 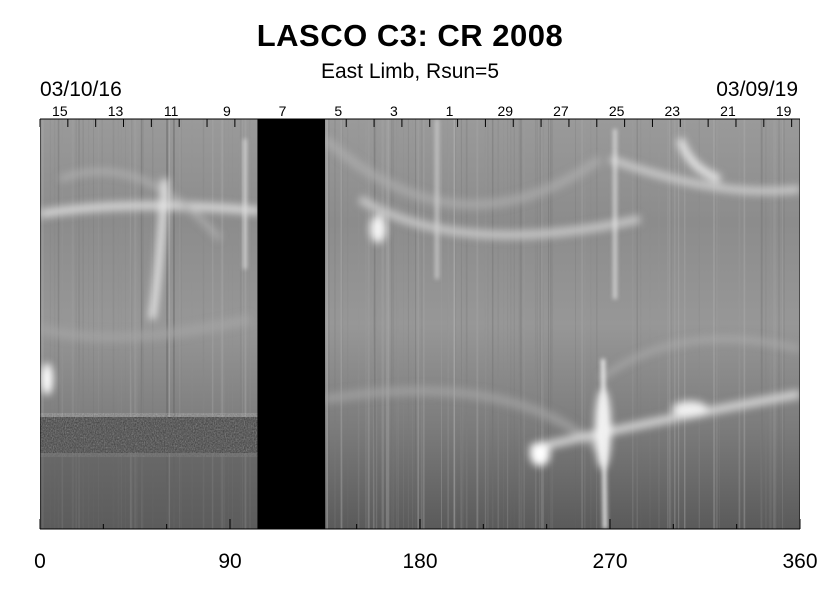 I want to click on day-tick-label: 19, so click(x=783, y=111).